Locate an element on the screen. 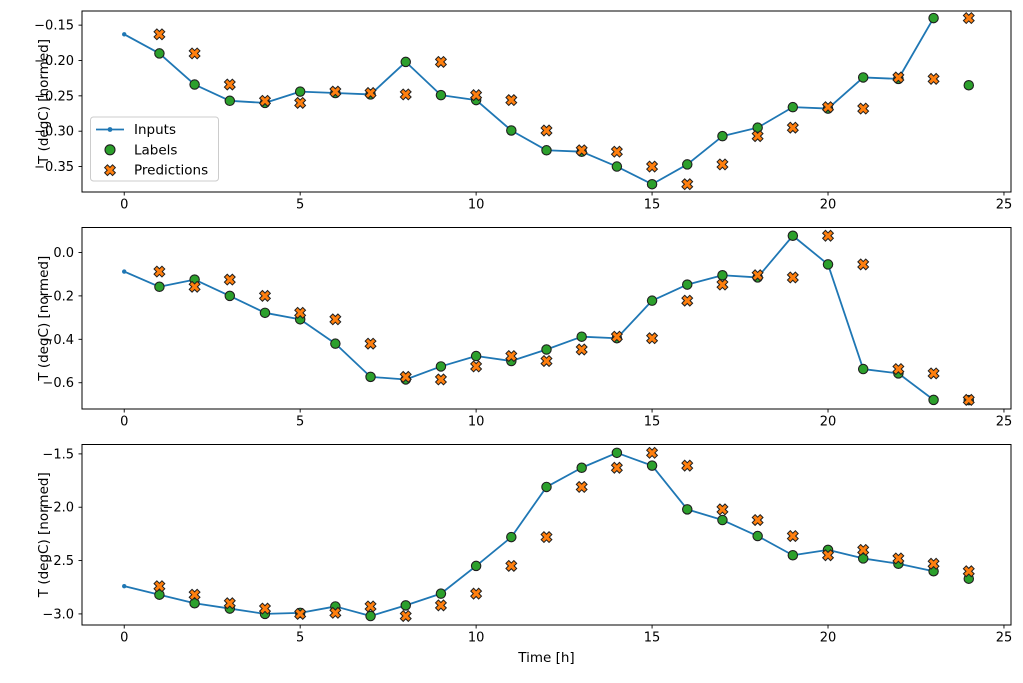  y-tick-label: −2.5 is located at coordinates (58, 561).